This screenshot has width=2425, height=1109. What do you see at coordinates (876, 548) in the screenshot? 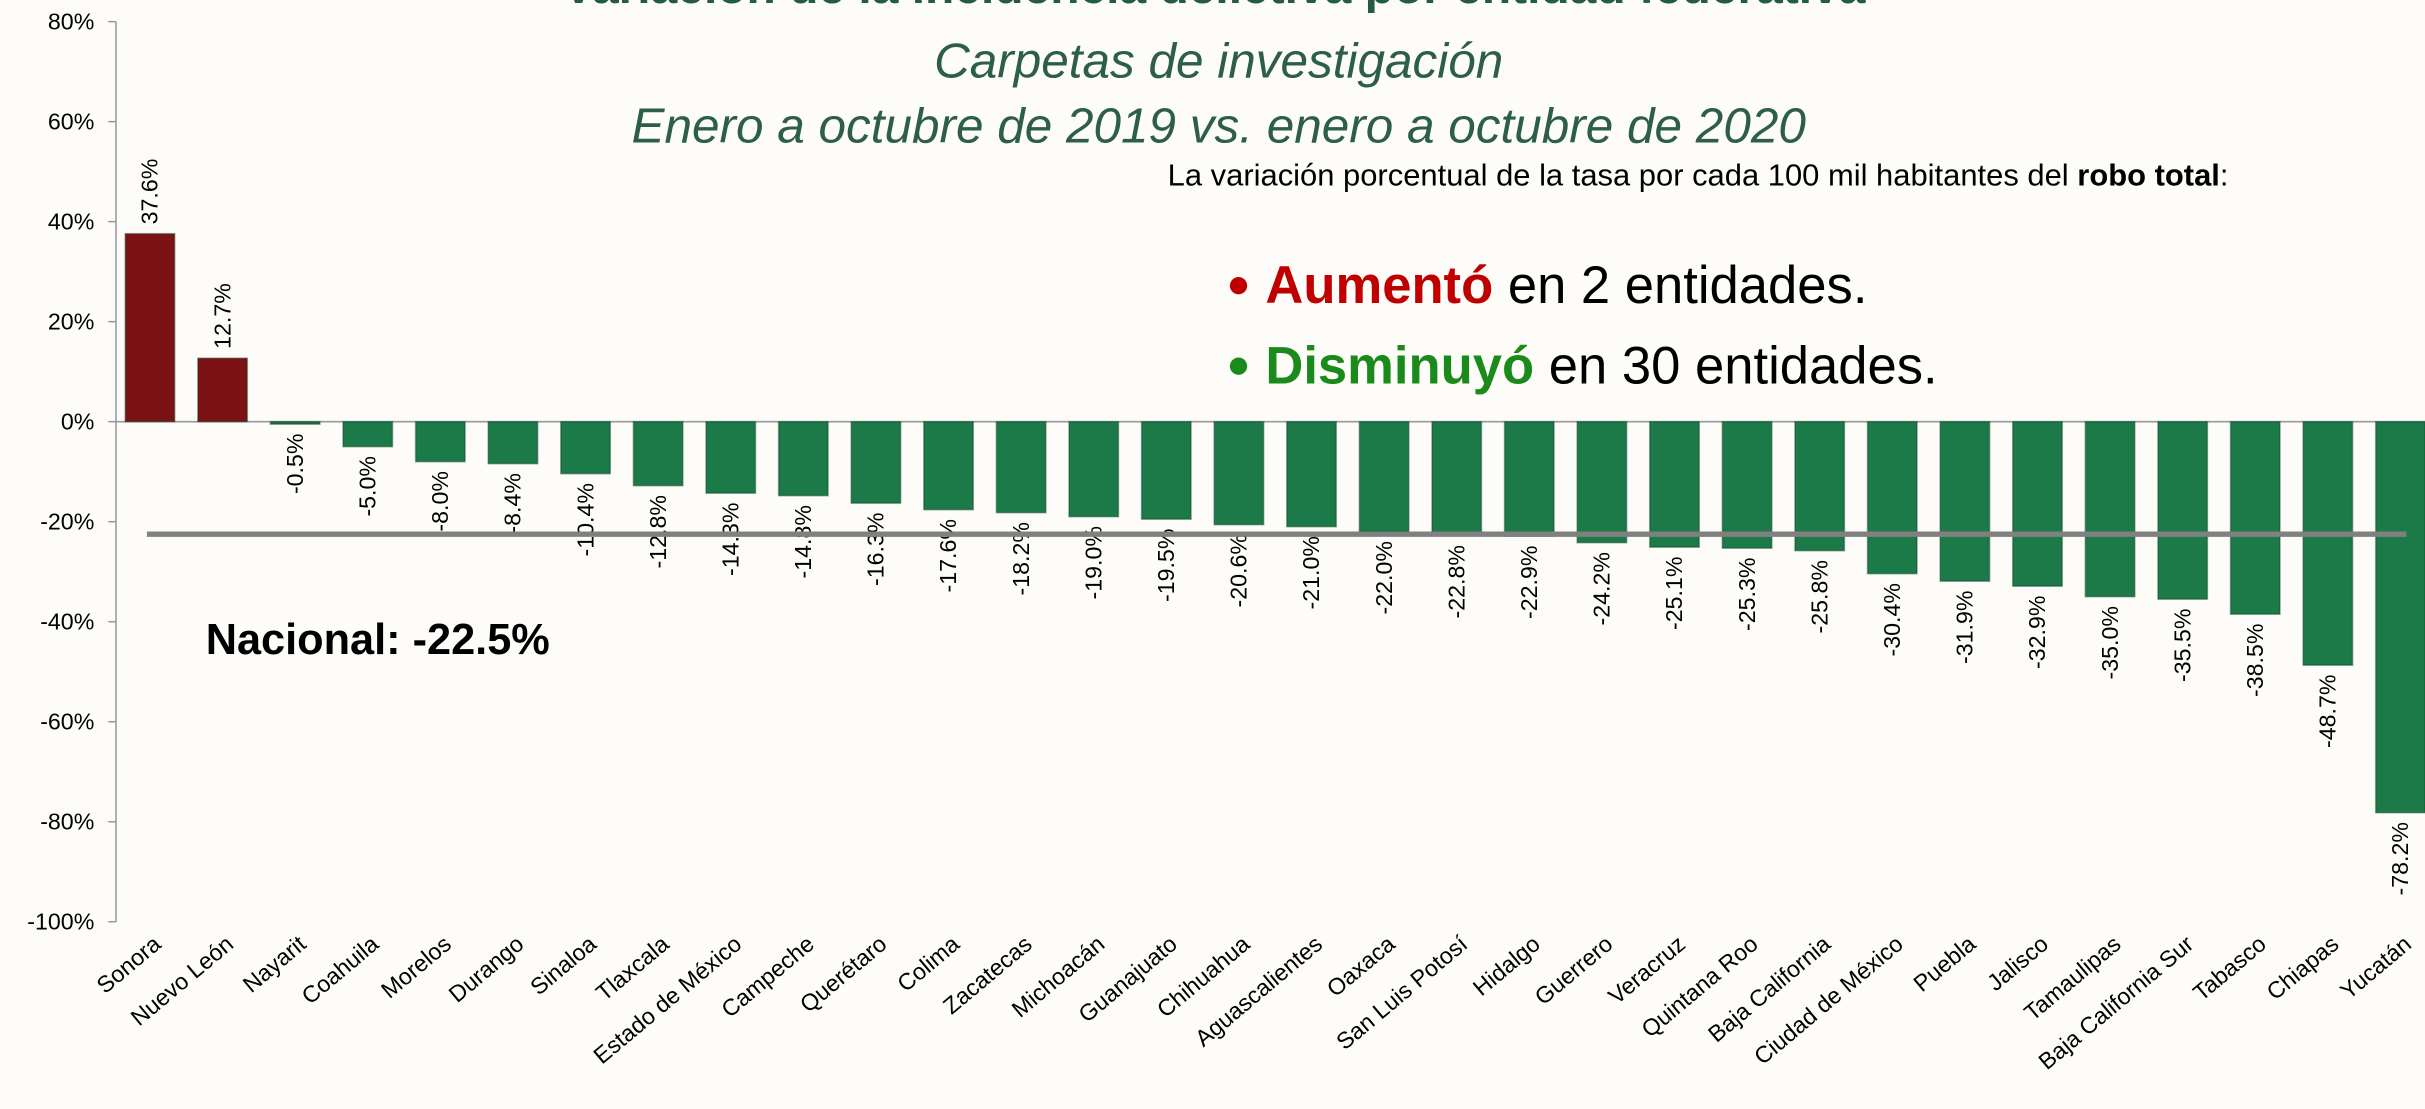
I see `value-label: -16.3%` at bounding box center [876, 548].